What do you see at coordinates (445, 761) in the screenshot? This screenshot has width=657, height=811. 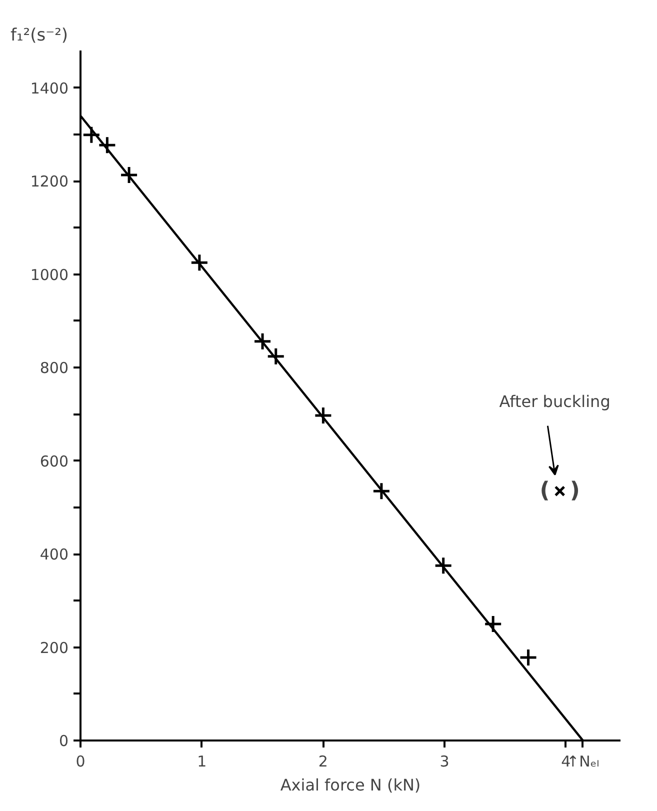 I see `x-tick-label: 3` at bounding box center [445, 761].